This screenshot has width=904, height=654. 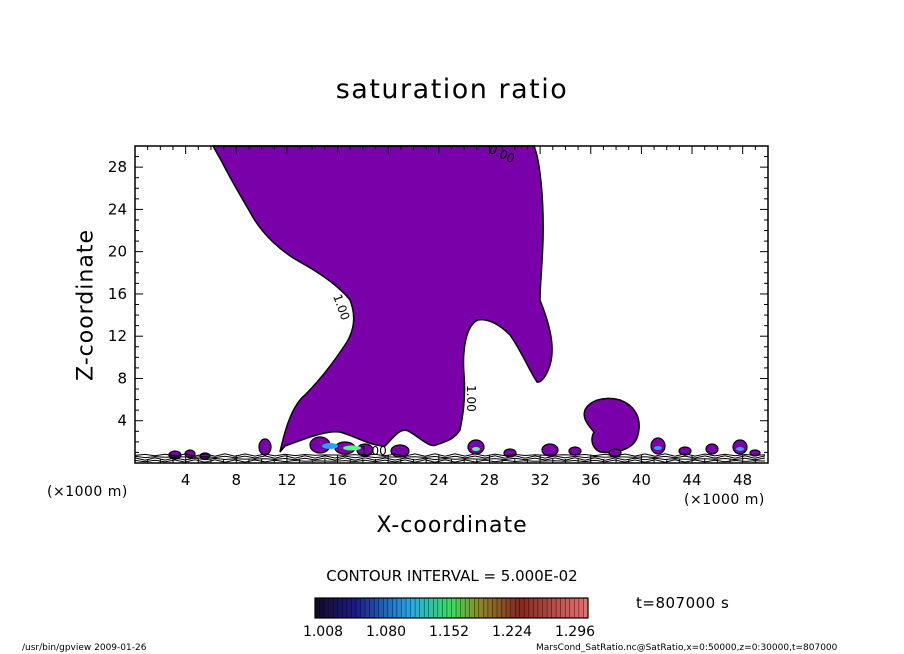 What do you see at coordinates (84, 648) in the screenshot?
I see `footer-left: /usr/bin/gpview 2009-01-26` at bounding box center [84, 648].